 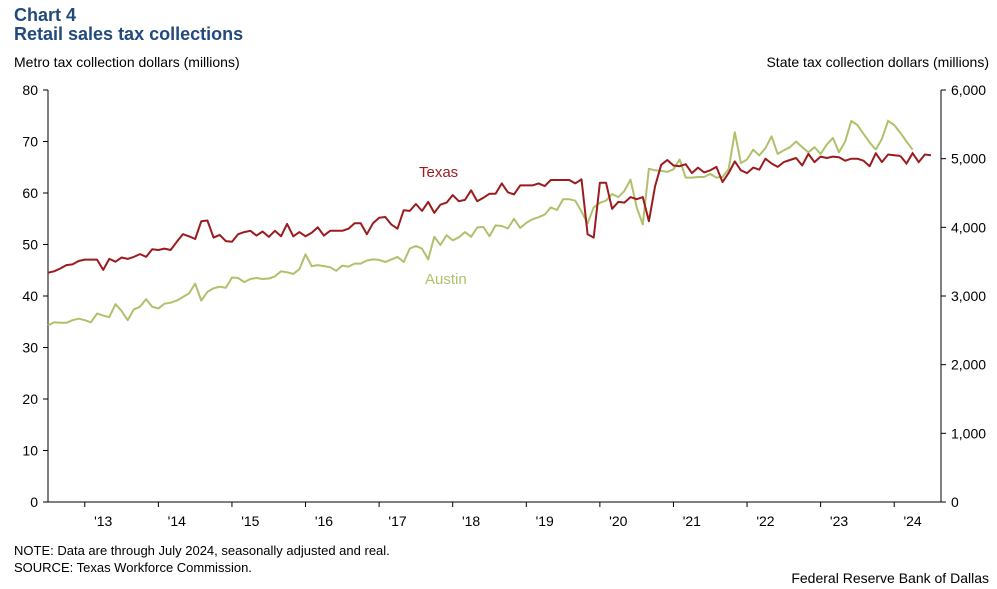 What do you see at coordinates (955, 502) in the screenshot?
I see `right-tick-label: 0` at bounding box center [955, 502].